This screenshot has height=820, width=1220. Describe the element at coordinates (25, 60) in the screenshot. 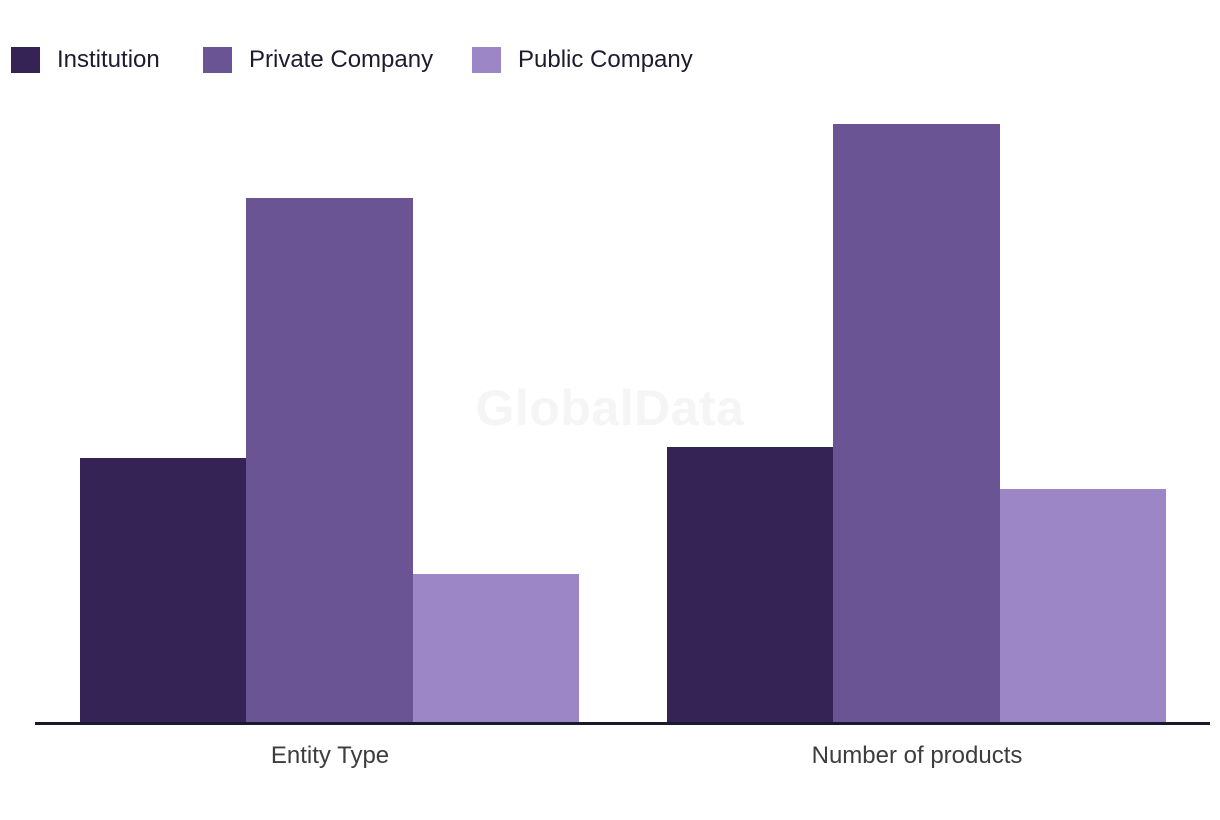

I see `legend-swatch-institution` at that location.